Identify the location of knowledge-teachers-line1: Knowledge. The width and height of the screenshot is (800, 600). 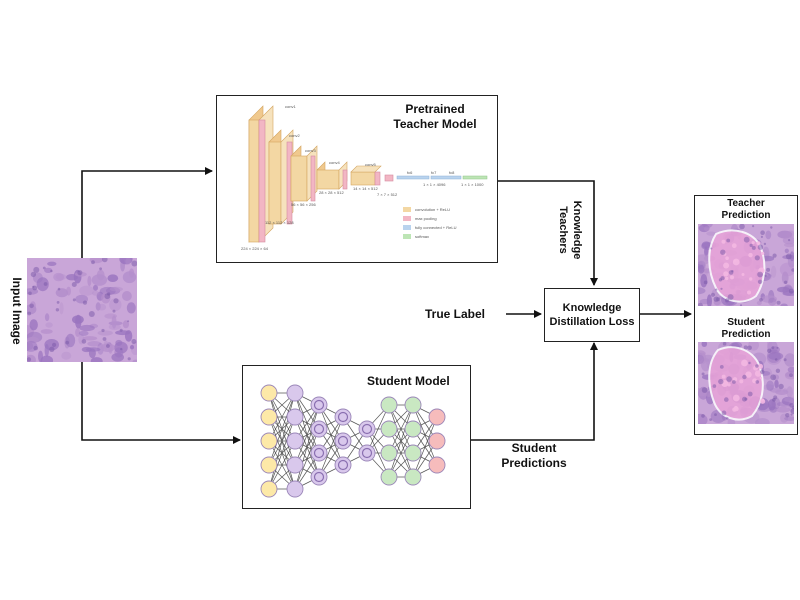
(577, 230).